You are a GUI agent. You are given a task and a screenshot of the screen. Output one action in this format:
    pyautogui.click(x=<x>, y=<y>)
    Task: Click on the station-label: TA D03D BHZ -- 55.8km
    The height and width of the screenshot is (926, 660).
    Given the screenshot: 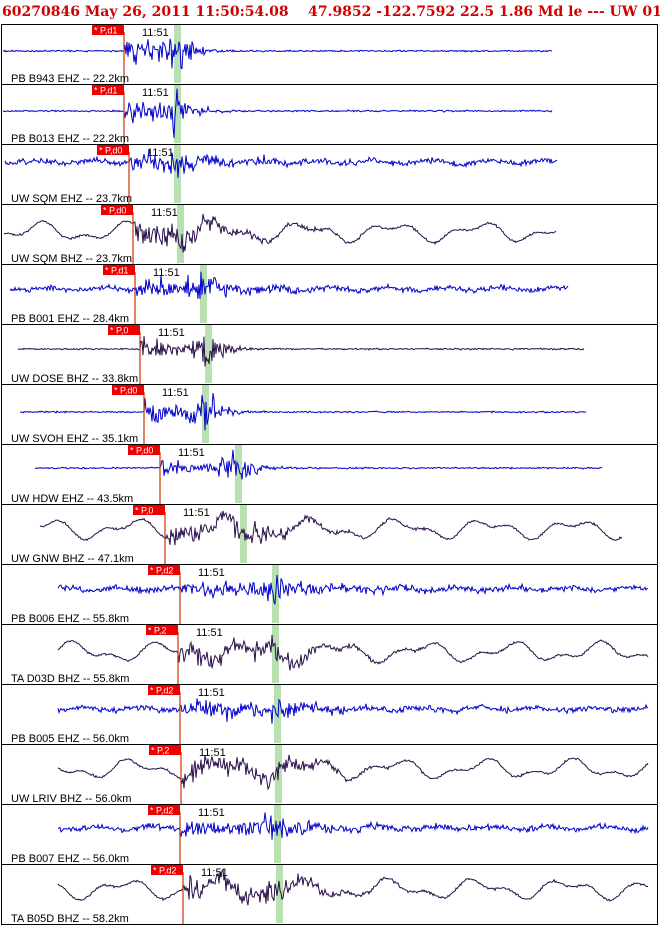 What is the action you would take?
    pyautogui.click(x=70, y=679)
    